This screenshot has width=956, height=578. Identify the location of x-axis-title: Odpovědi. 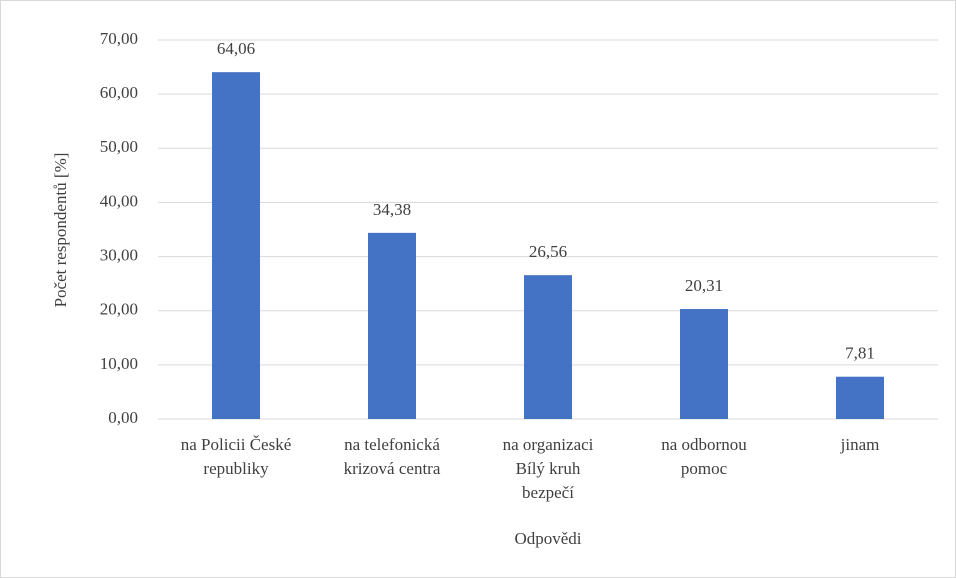
(547, 538).